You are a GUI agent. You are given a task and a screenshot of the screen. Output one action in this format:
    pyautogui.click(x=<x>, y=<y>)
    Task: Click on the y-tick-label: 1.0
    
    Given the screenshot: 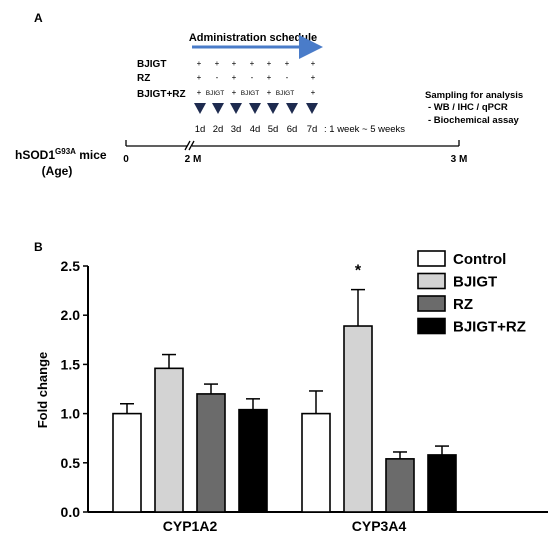 What is the action you would take?
    pyautogui.click(x=71, y=414)
    